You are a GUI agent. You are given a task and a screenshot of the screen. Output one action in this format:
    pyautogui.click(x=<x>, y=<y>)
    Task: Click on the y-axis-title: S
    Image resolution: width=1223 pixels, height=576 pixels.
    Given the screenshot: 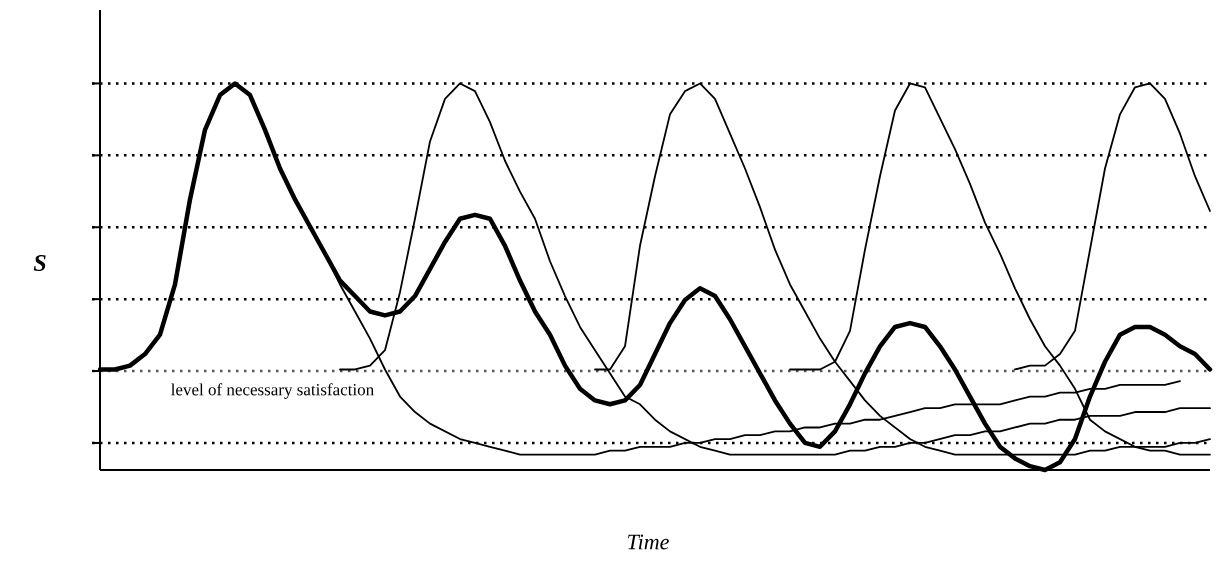 What is the action you would take?
    pyautogui.click(x=39, y=263)
    